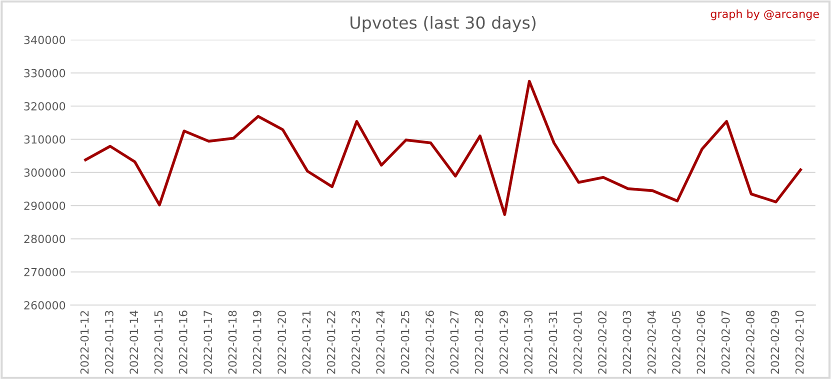 This screenshot has height=379, width=832. I want to click on x-tick-label: 2022-02-04, so click(651, 342).